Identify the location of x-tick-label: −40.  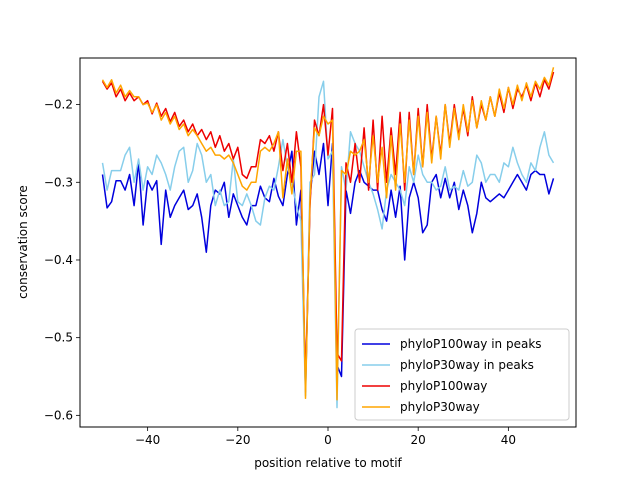
(147, 440).